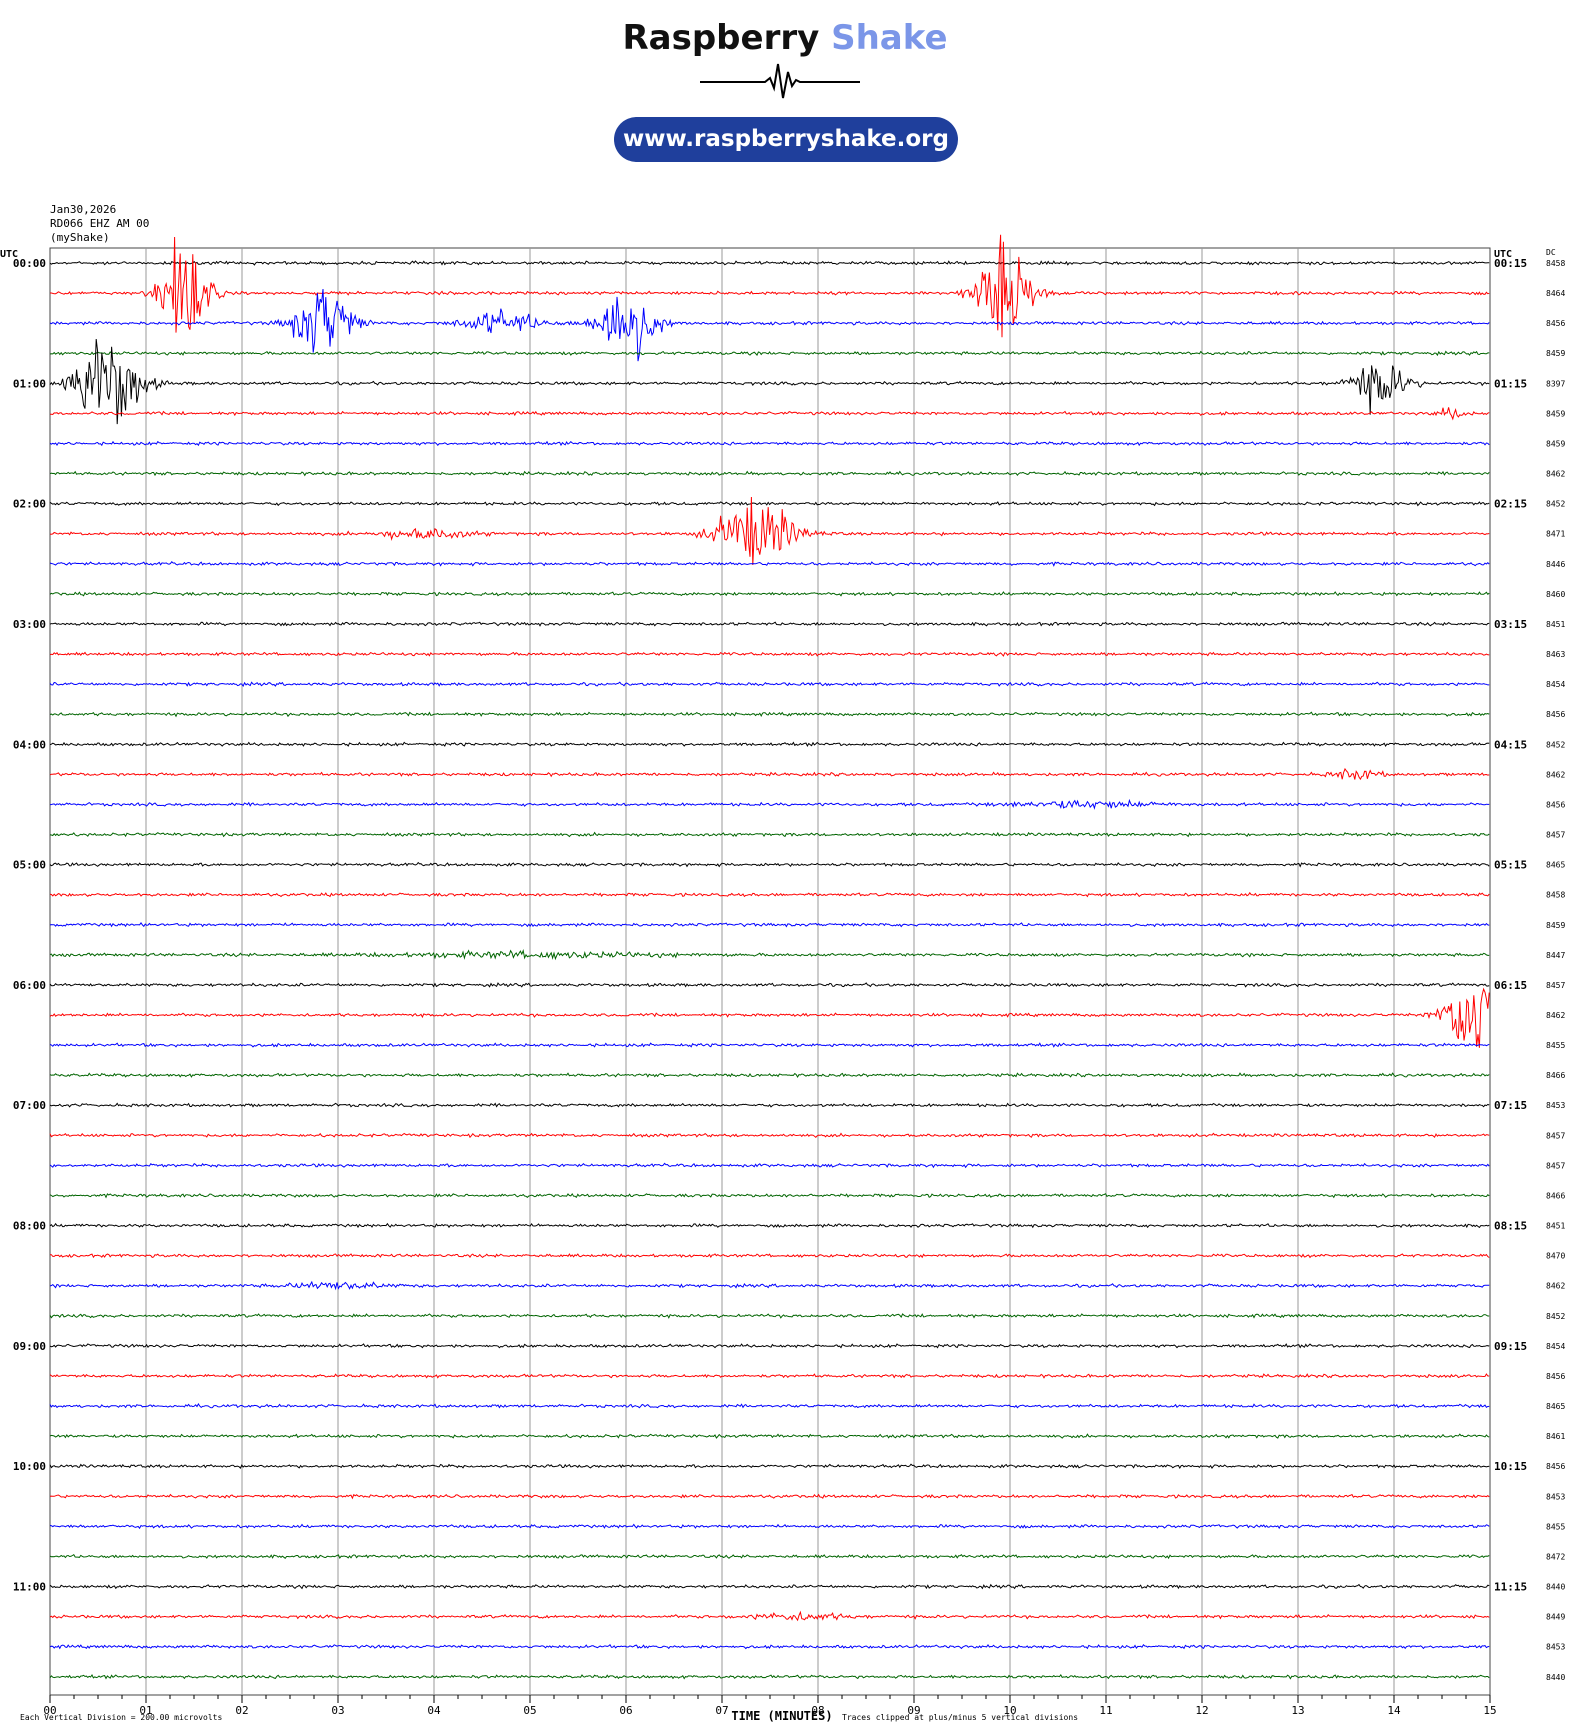  What do you see at coordinates (49, 1710) in the screenshot?
I see `x-tick-label: 00` at bounding box center [49, 1710].